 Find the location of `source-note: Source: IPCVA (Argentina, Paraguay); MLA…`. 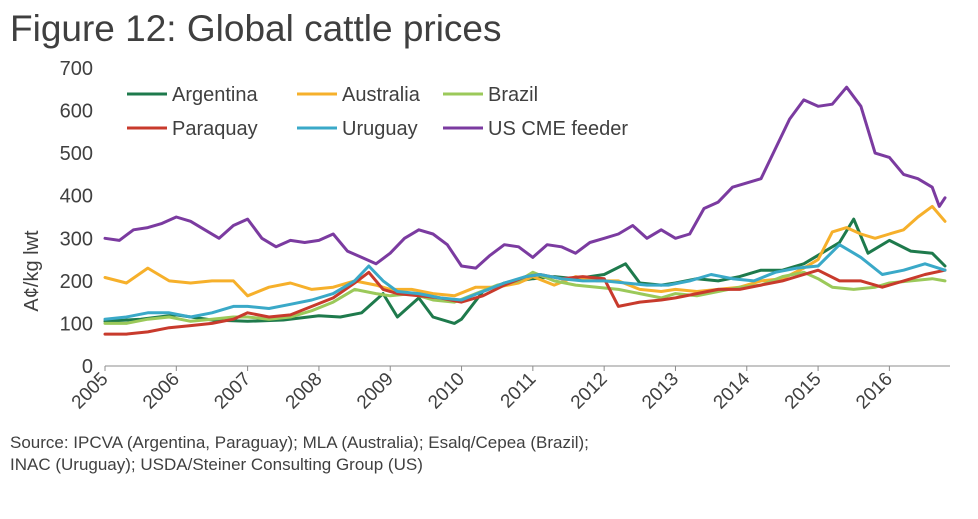

source-note: Source: IPCVA (Argentina, Paraguay); MLA… is located at coordinates (299, 454).